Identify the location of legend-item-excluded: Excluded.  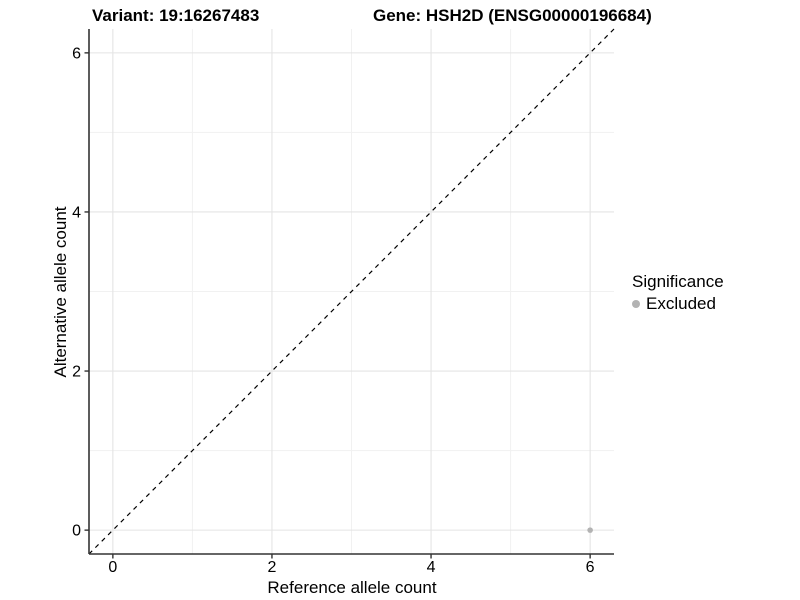
(677, 304).